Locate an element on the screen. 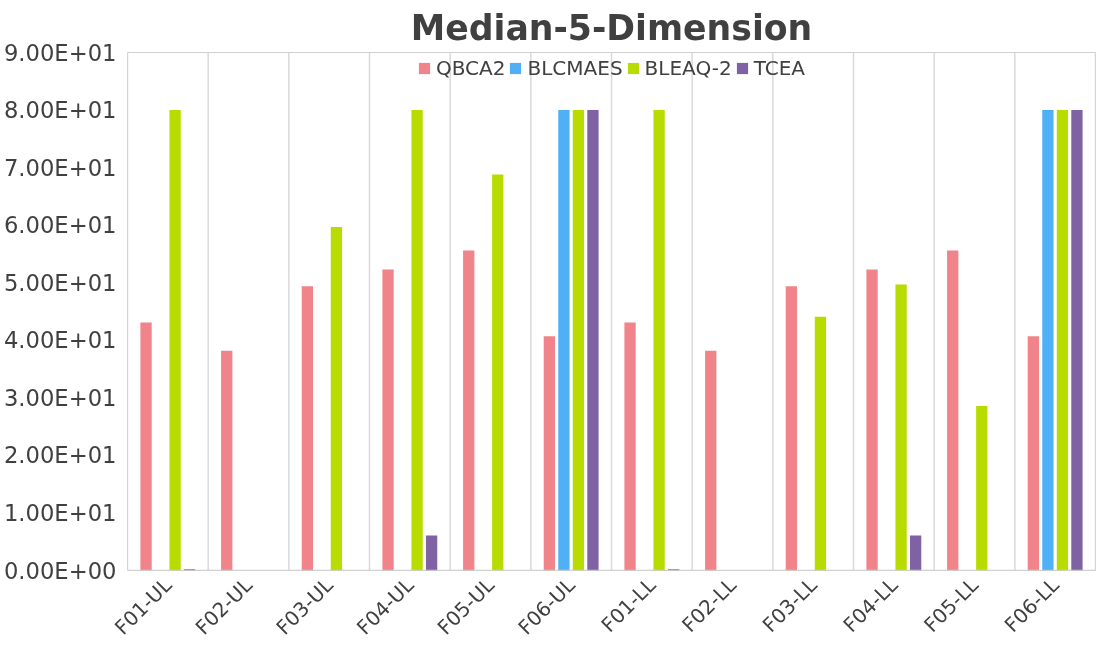 This screenshot has width=1113, height=662. y-tick-label: 9.00E+01 is located at coordinates (60, 52).